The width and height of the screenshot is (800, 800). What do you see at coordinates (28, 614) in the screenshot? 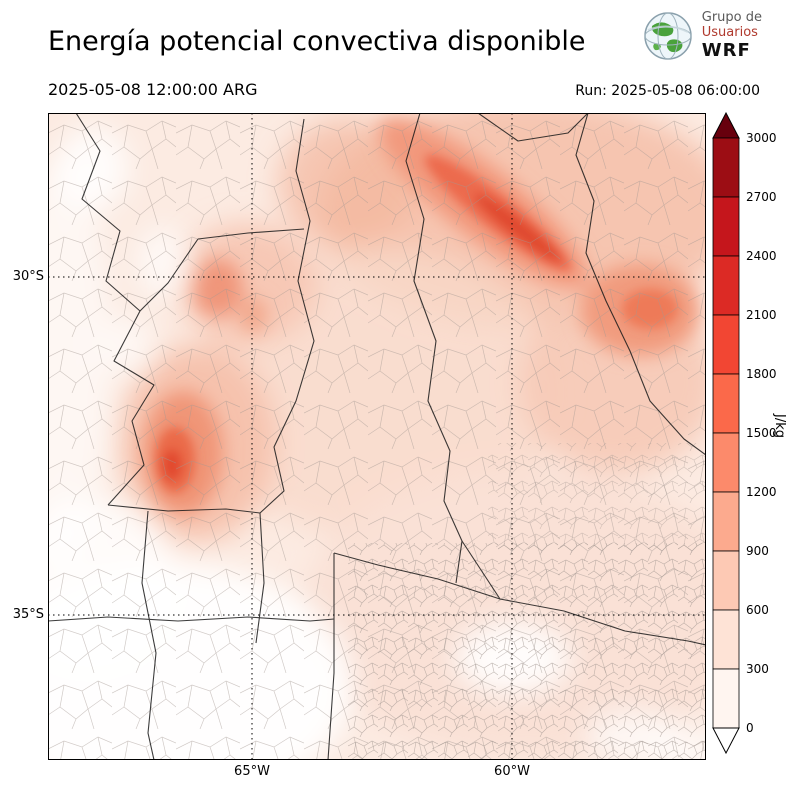
I see `lat-tick-35s: 35°S` at bounding box center [28, 614].